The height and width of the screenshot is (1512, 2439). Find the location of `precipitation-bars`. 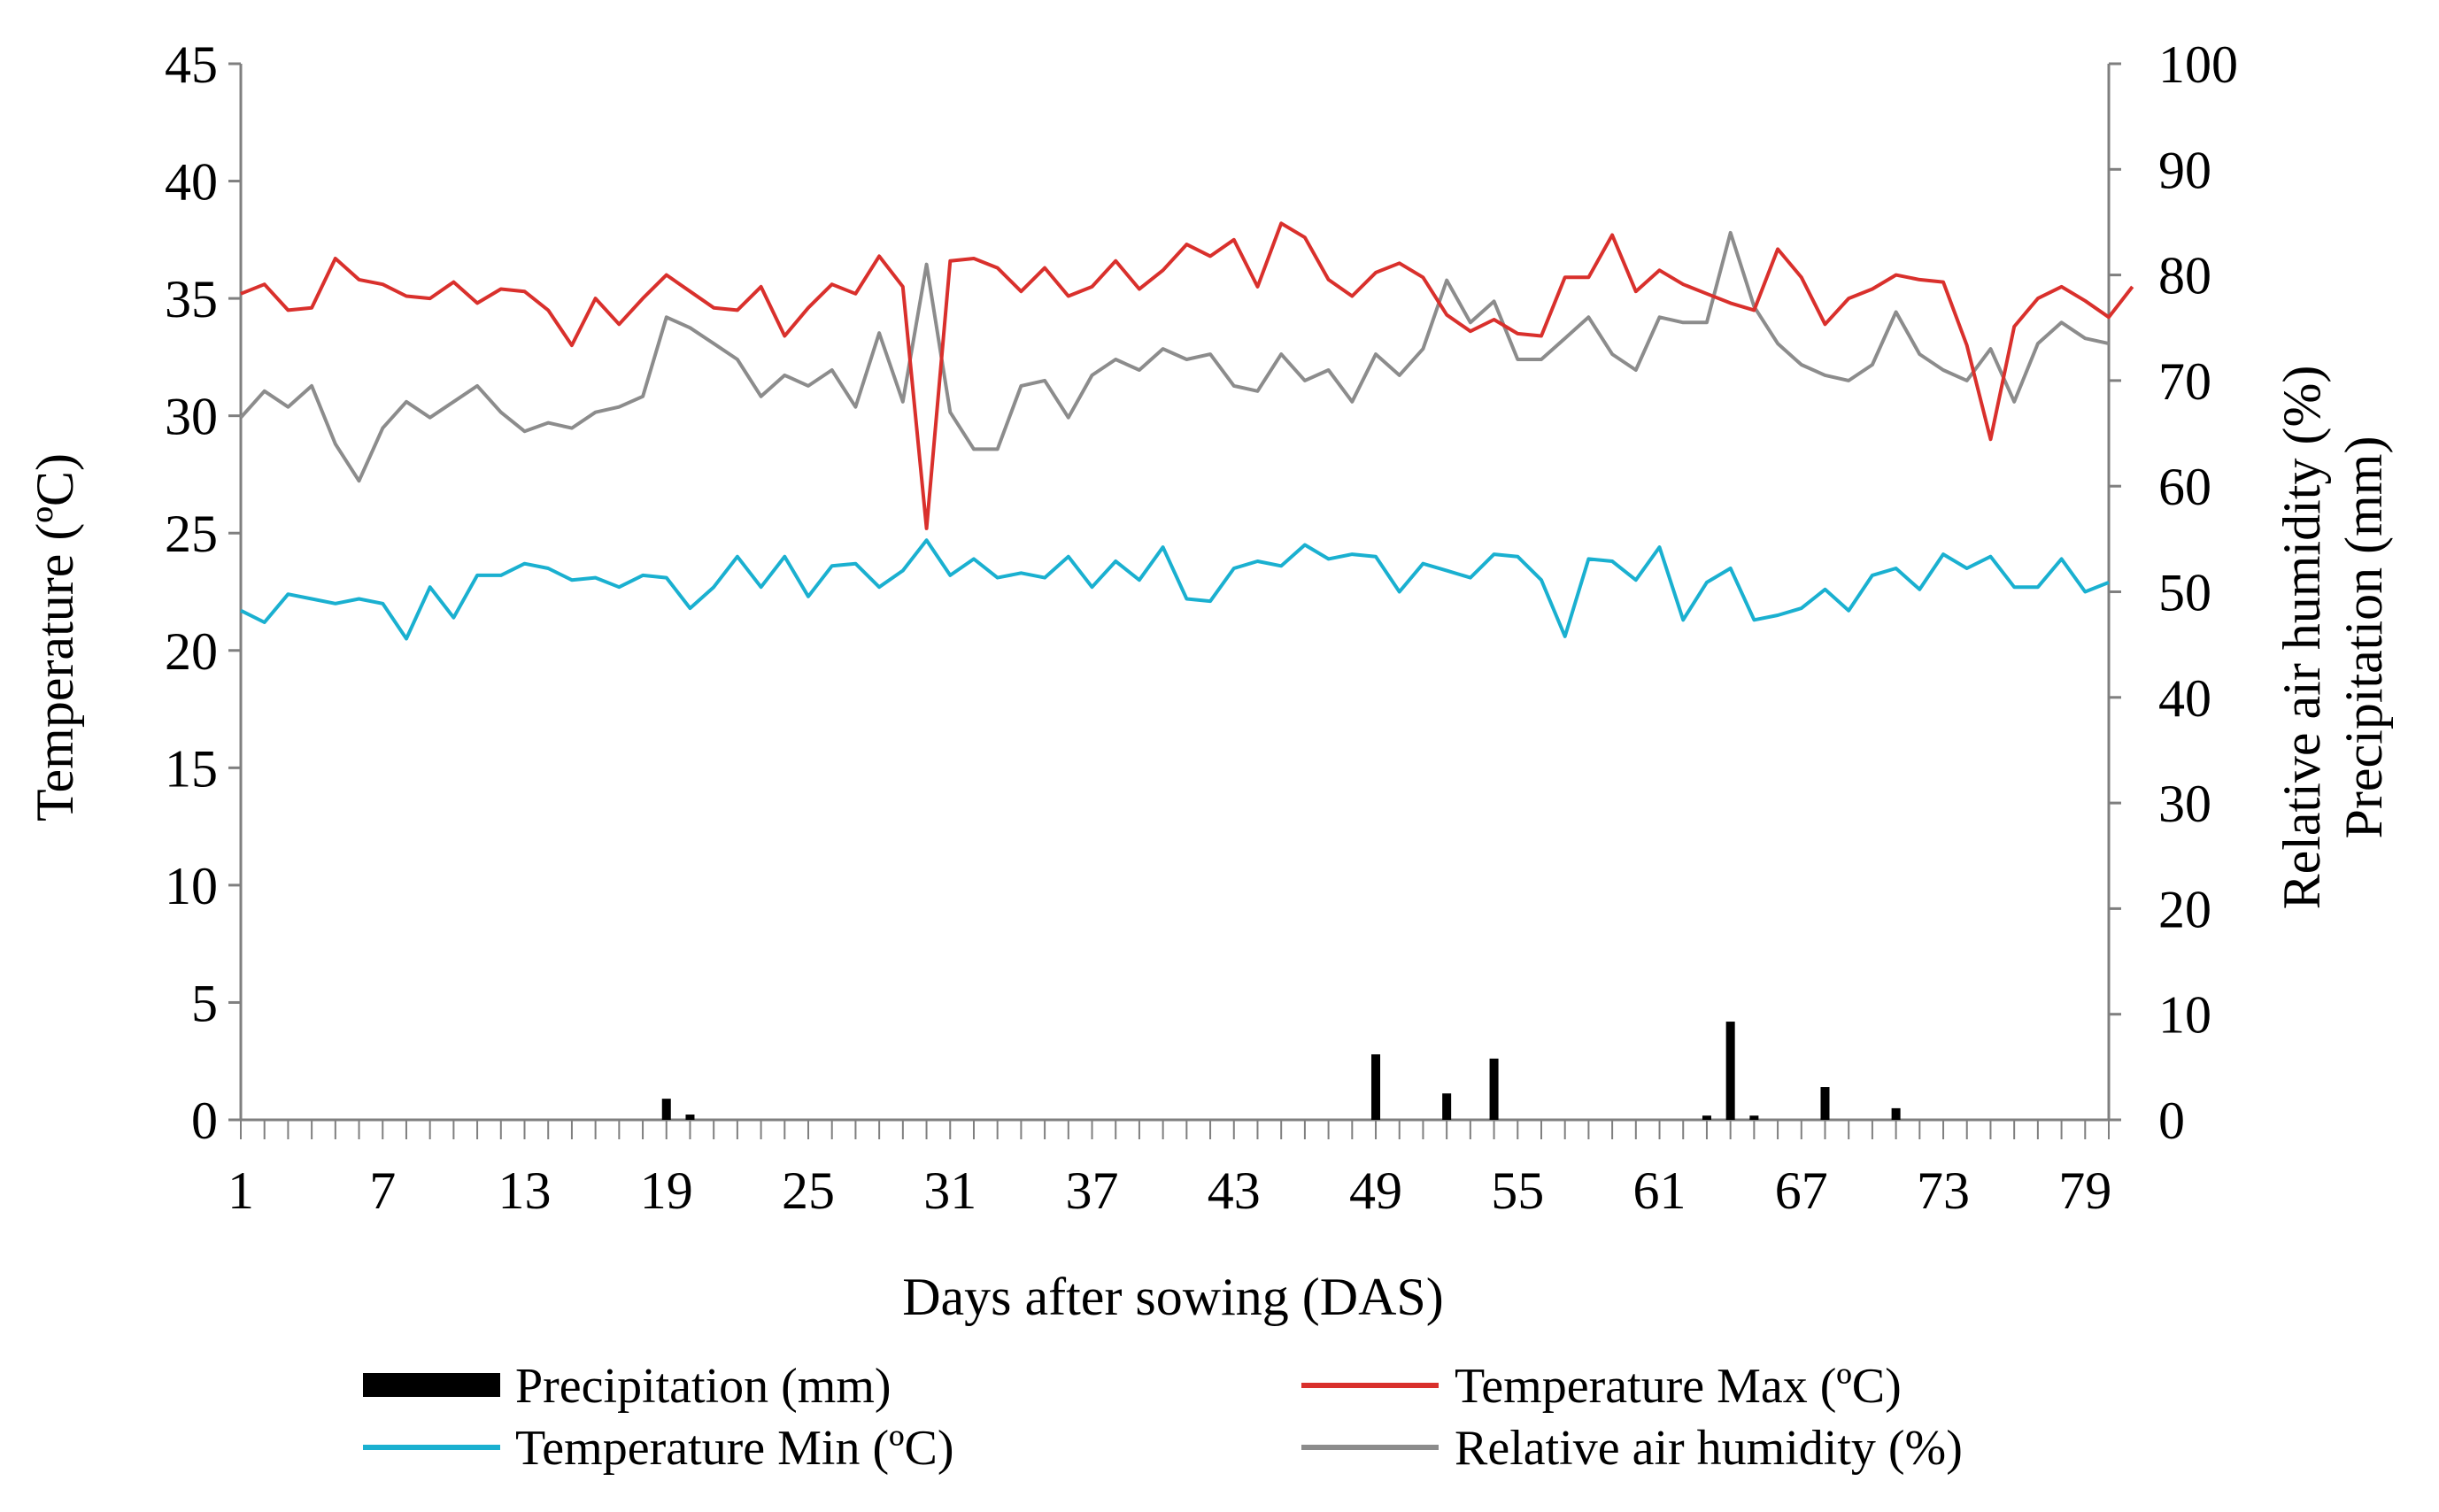

precipitation-bars is located at coordinates (1281, 1071).